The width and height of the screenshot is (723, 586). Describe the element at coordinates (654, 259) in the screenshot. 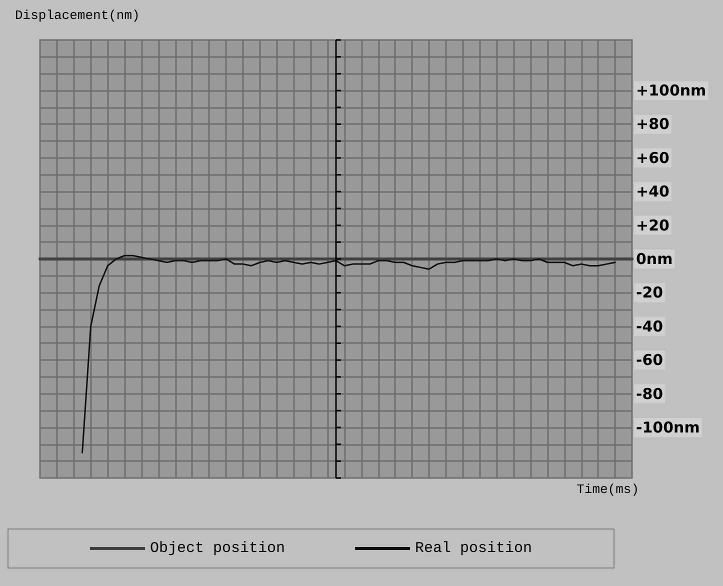

I see `y-tick-label: 0nm` at that location.